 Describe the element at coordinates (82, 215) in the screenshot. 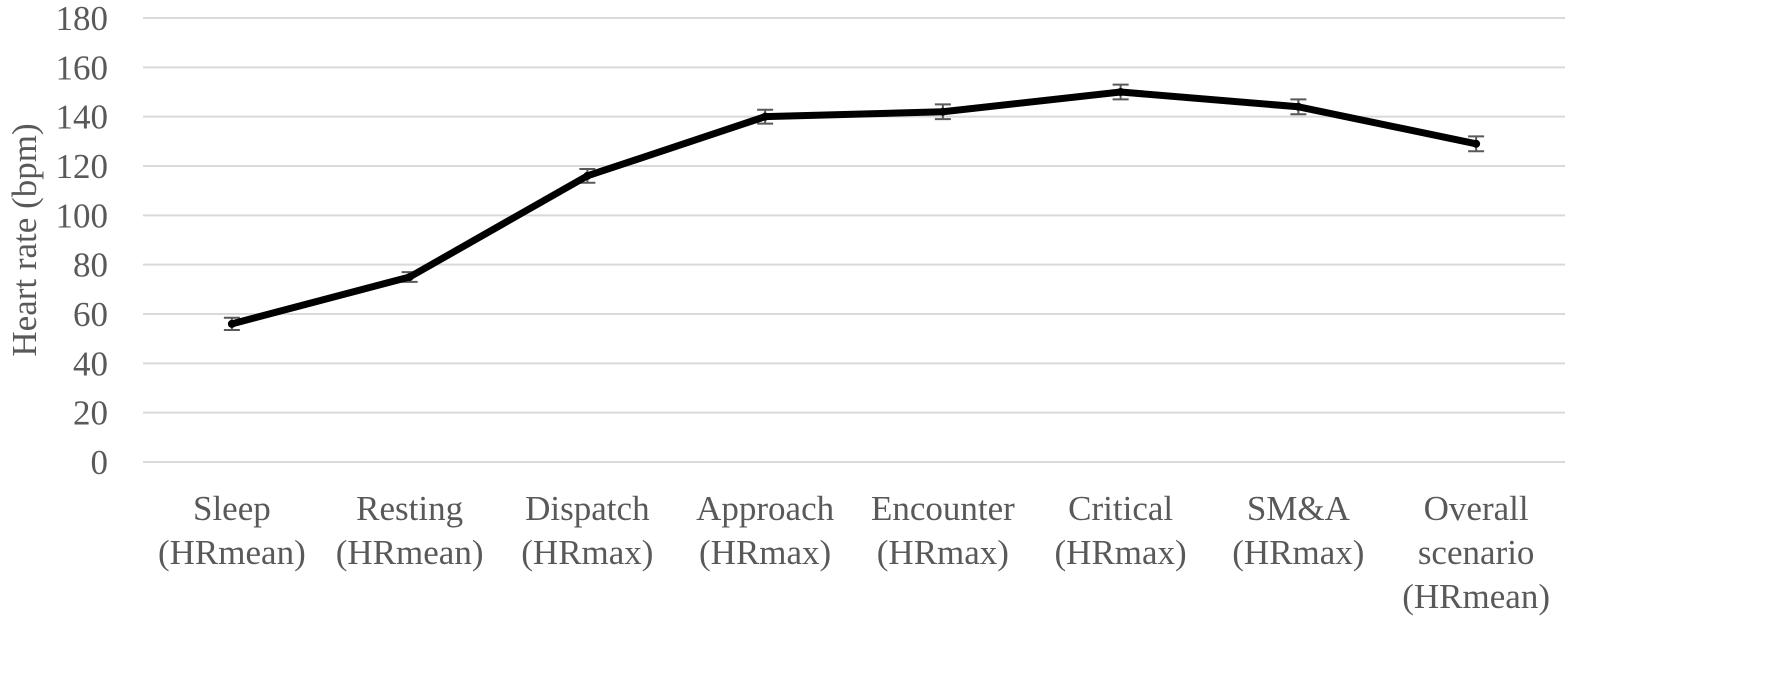

I see `y-tick-label: 100` at that location.